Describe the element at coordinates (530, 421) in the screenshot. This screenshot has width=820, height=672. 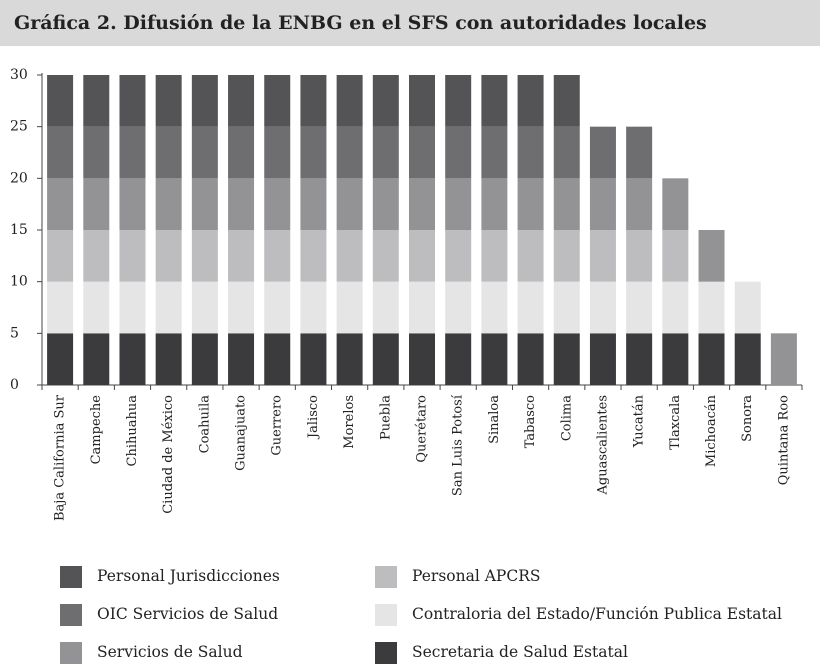
I see `x-tick-label: Tabasco` at that location.